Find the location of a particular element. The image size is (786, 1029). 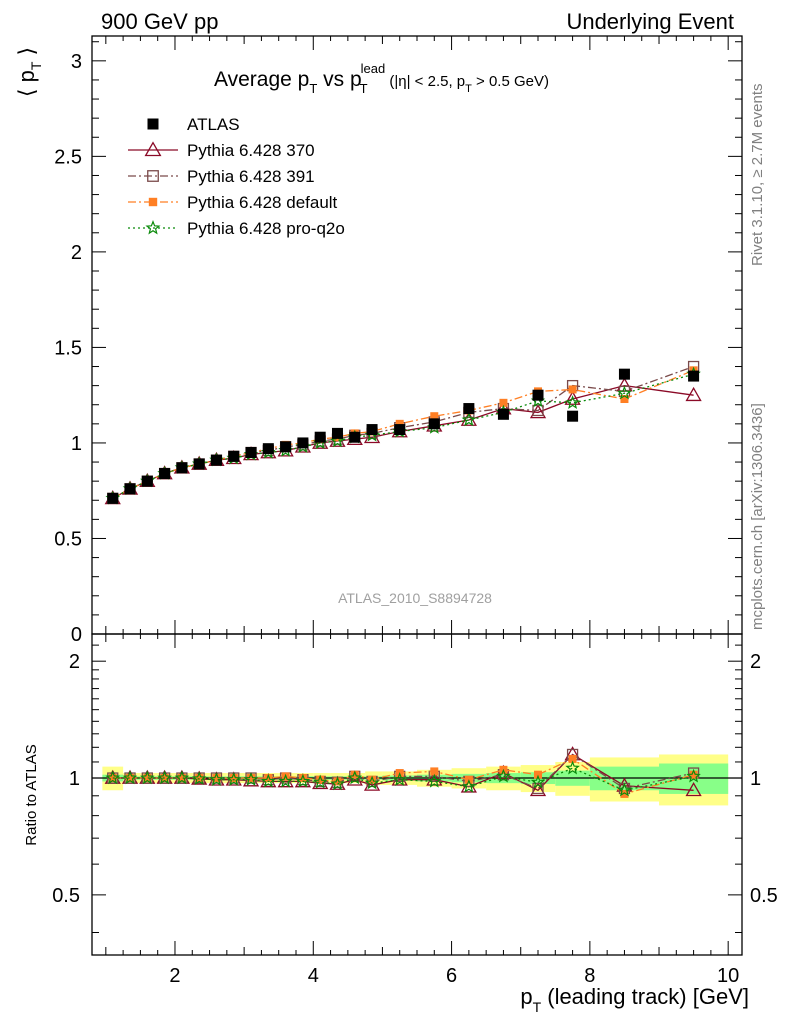

ratio-y-tick-label-right: 0.5 is located at coordinates (764, 896).